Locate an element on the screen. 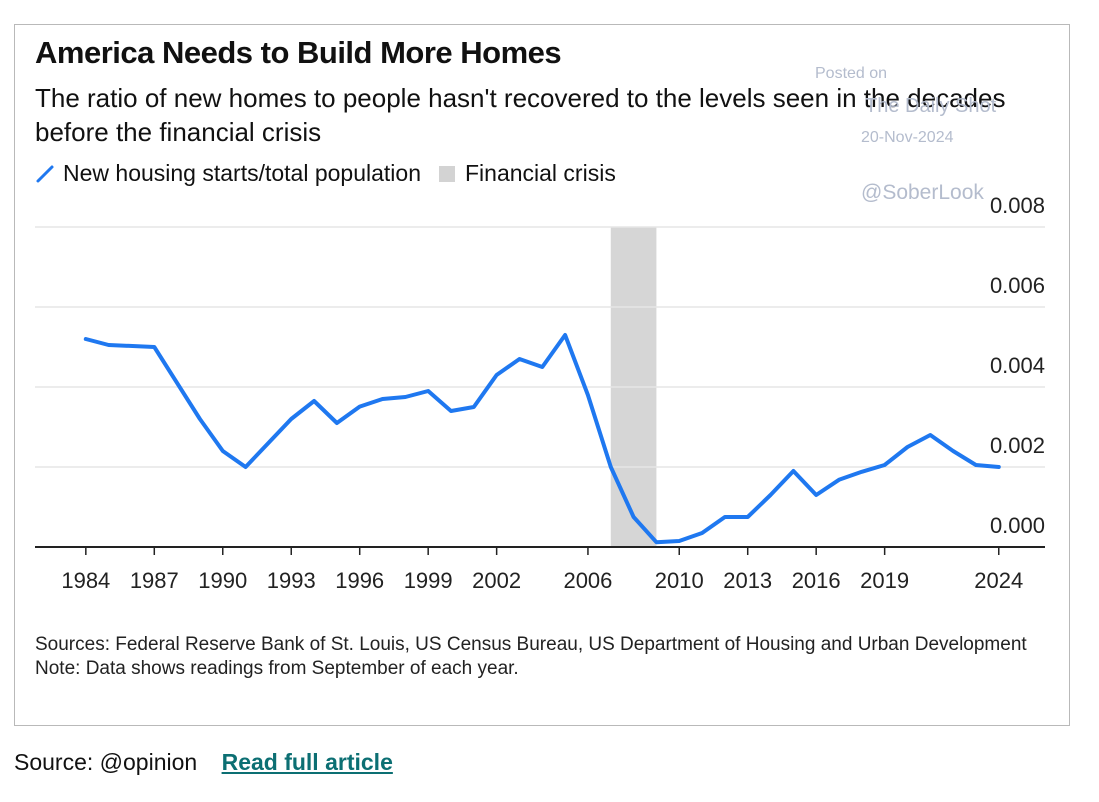 This screenshot has width=1099, height=802. chart-title: America Needs to Build More Homes is located at coordinates (298, 52).